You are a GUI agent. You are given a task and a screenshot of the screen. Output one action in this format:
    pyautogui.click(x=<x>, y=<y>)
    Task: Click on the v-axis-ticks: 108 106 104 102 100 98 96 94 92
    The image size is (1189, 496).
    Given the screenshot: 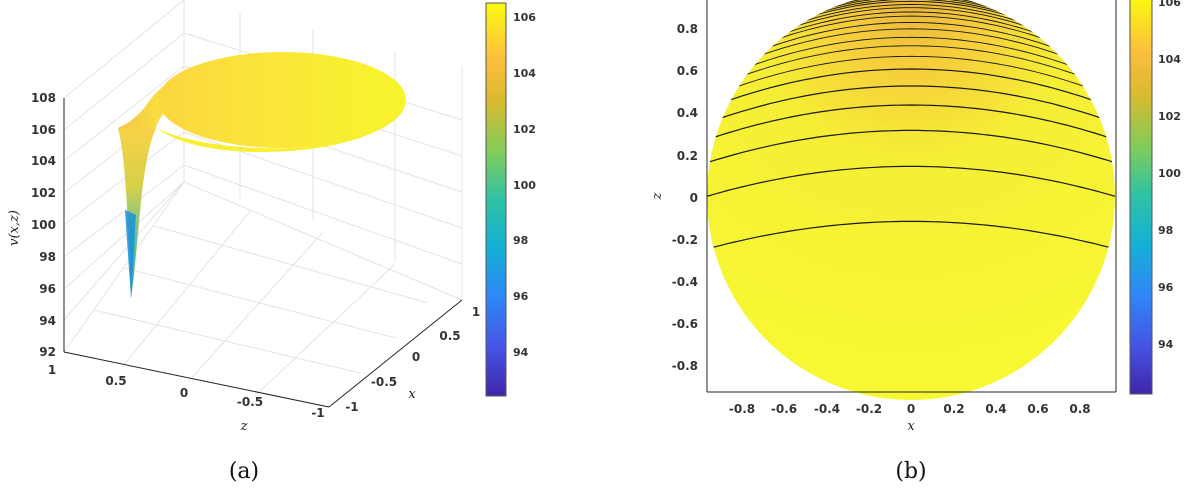 What is the action you would take?
    pyautogui.click(x=43, y=225)
    